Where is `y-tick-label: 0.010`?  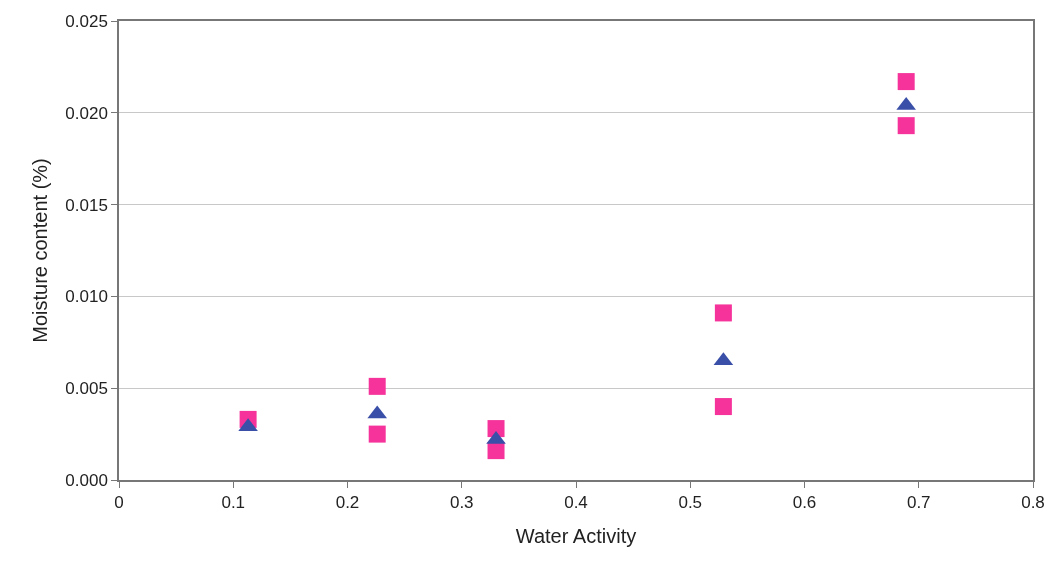 y-tick-label: 0.010 is located at coordinates (86, 297).